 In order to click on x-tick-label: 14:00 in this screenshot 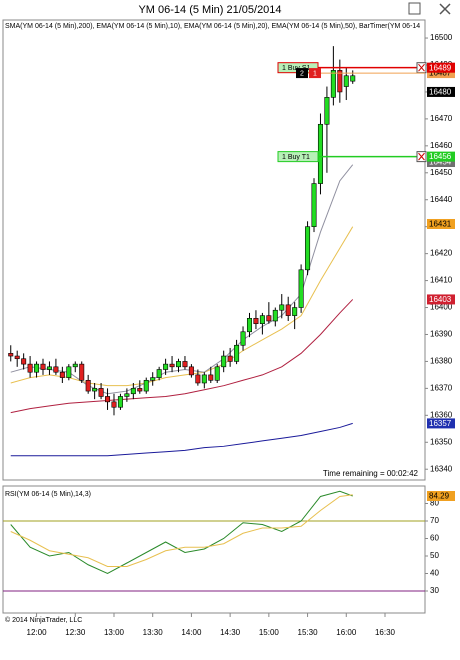, I will do `click(191, 632)`.